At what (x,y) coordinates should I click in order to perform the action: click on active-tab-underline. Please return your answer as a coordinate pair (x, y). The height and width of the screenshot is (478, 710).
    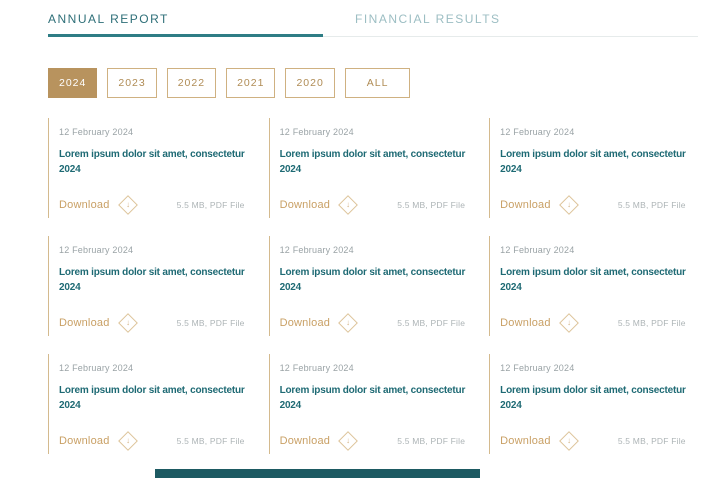
    Looking at the image, I should click on (185, 35).